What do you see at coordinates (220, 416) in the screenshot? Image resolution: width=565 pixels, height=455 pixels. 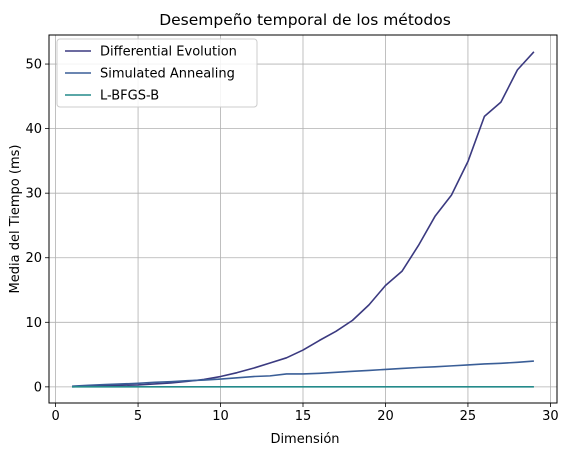 I see `x-tick-label: 10` at bounding box center [220, 416].